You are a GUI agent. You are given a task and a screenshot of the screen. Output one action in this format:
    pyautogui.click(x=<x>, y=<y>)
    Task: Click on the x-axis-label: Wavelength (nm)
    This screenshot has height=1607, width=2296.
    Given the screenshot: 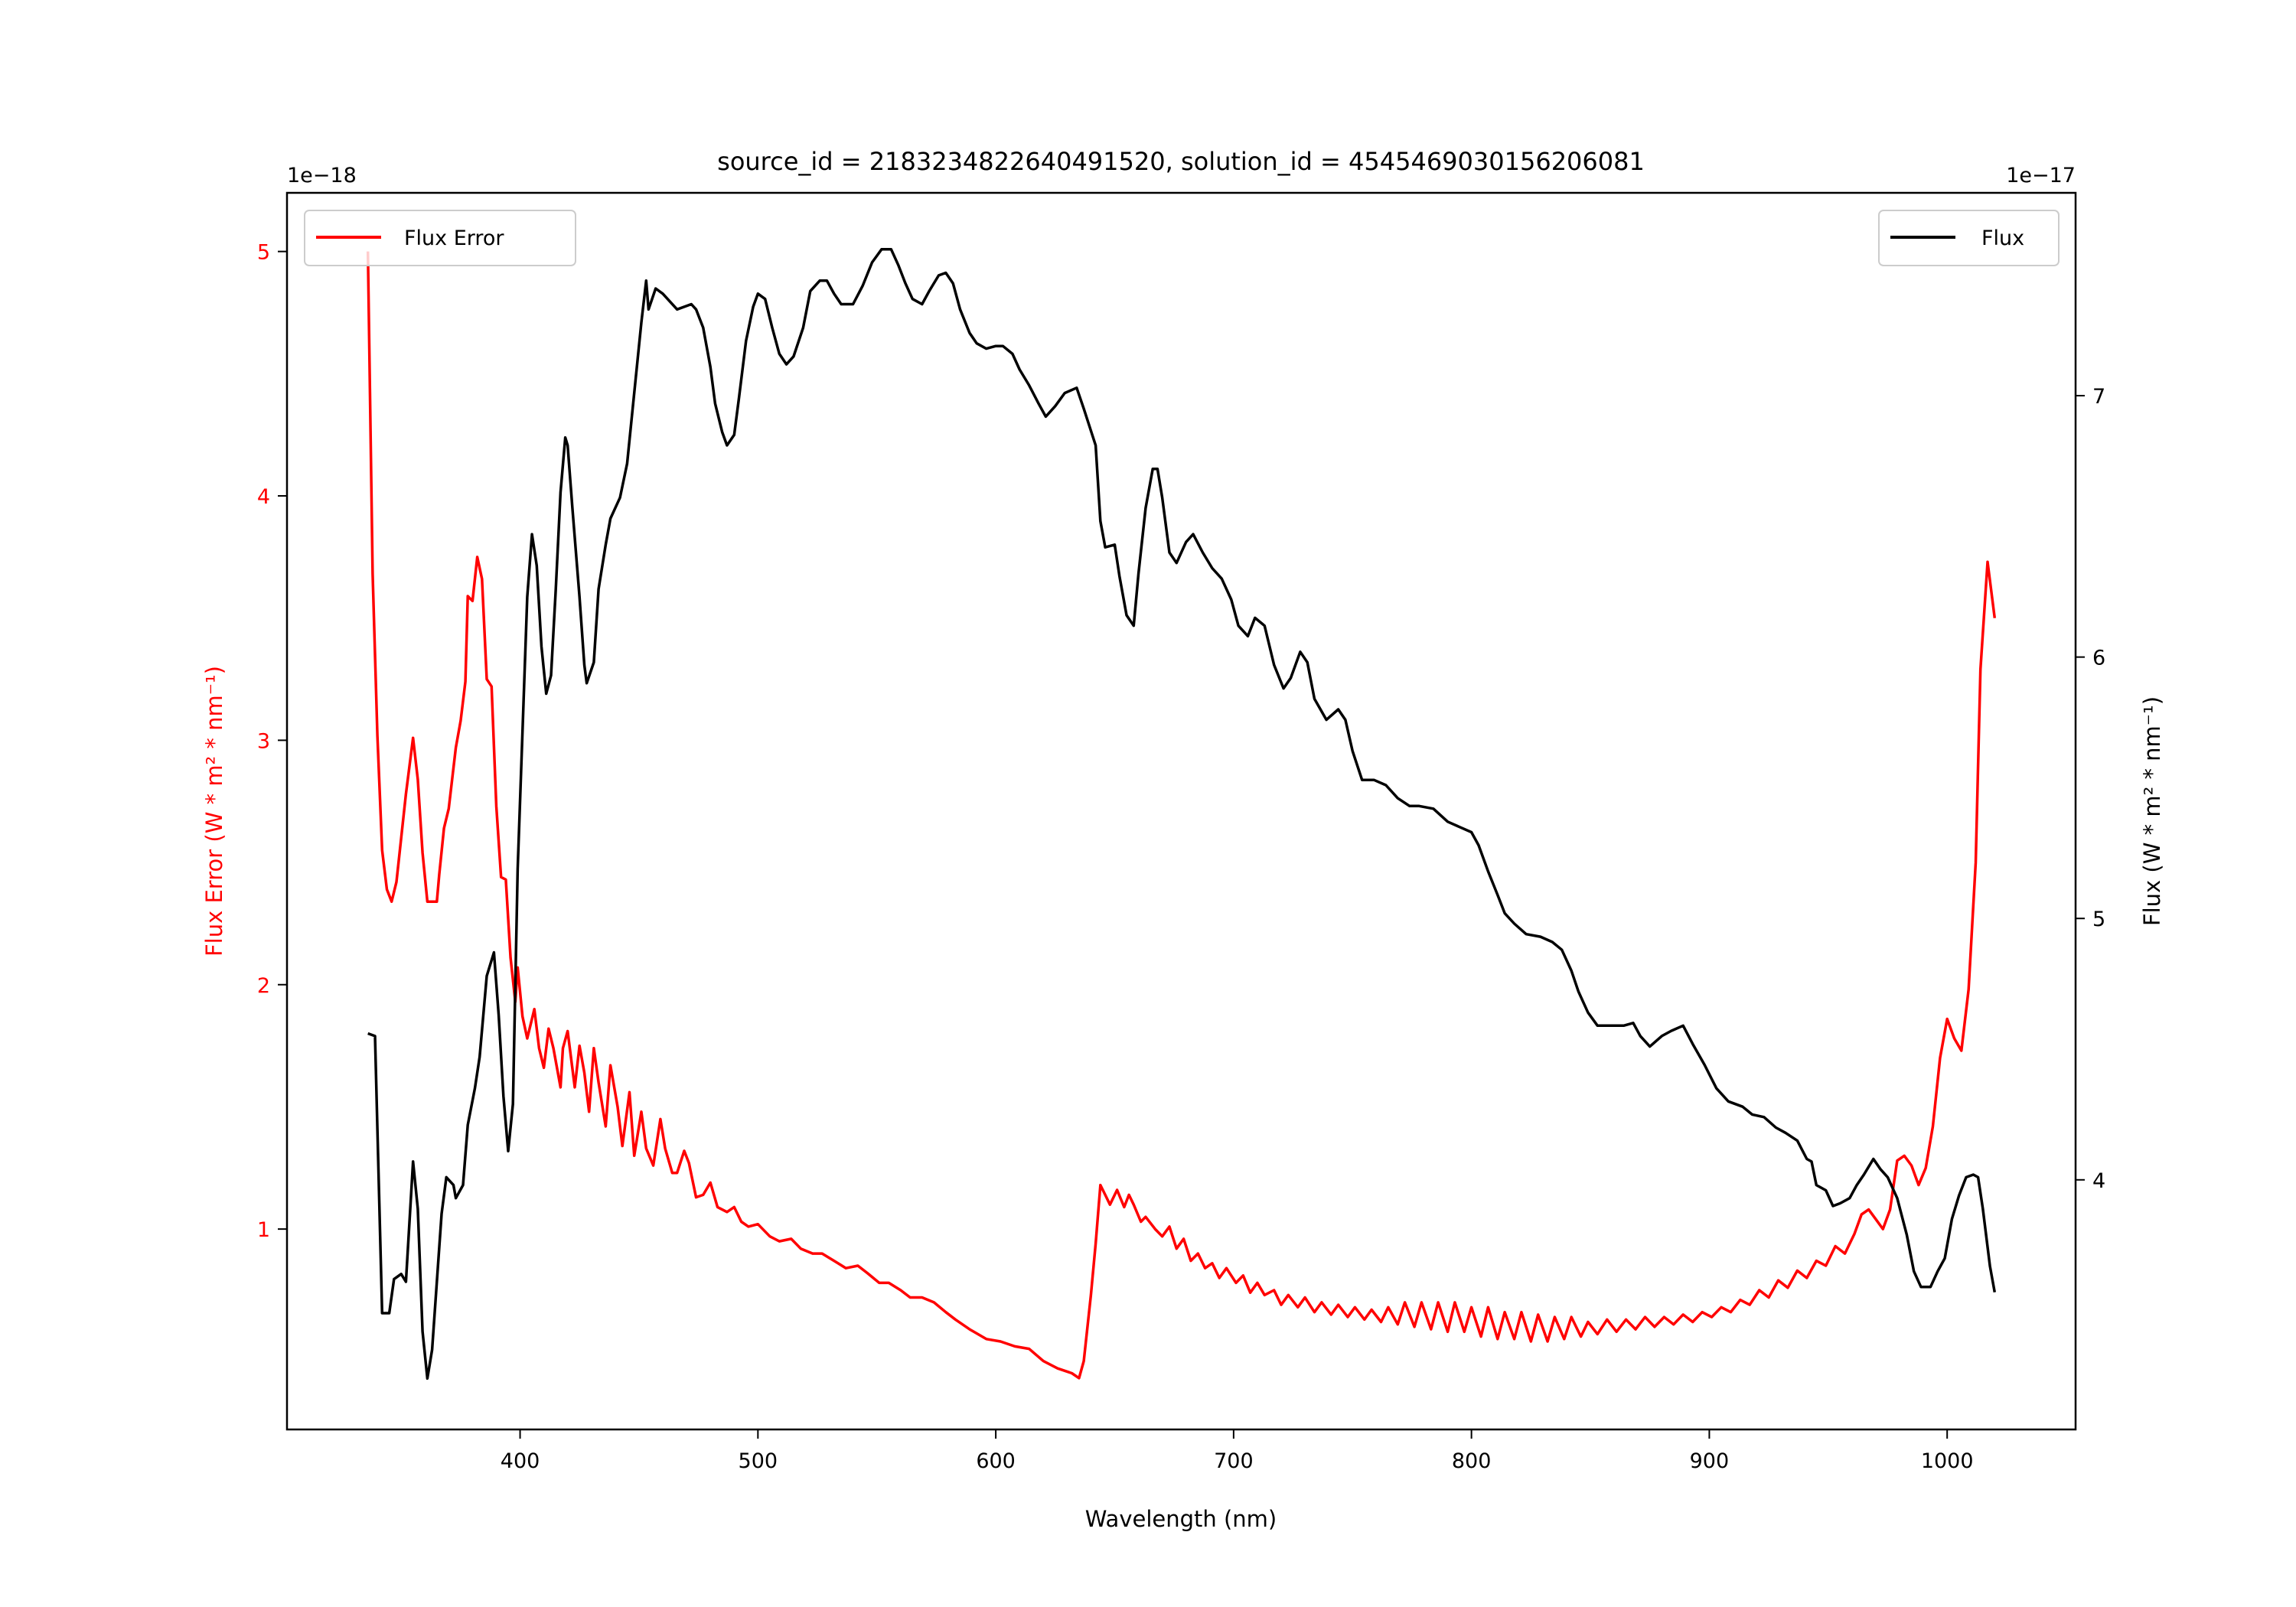 What is the action you would take?
    pyautogui.click(x=1181, y=1519)
    